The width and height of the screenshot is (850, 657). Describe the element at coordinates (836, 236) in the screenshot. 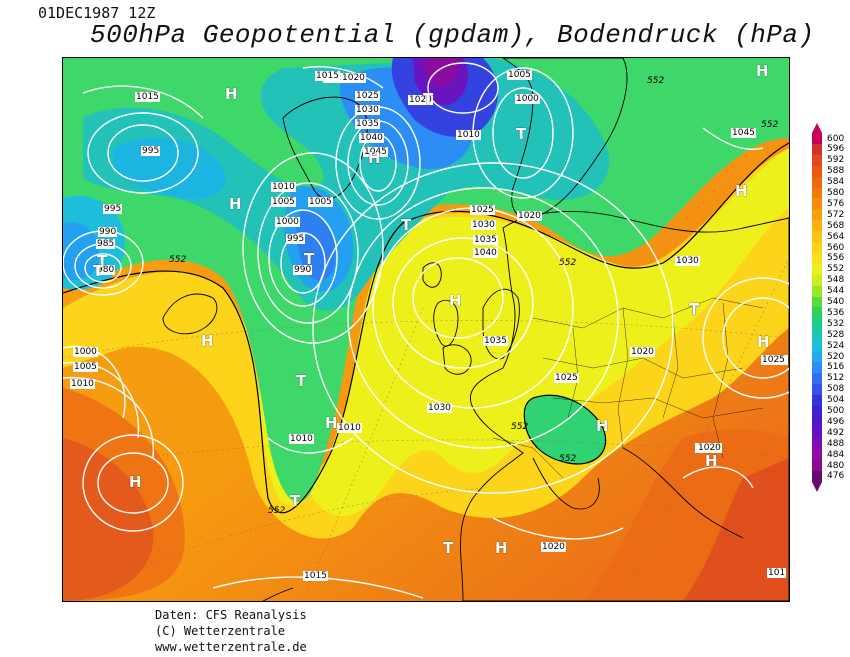

I see `legend-label: 564` at that location.